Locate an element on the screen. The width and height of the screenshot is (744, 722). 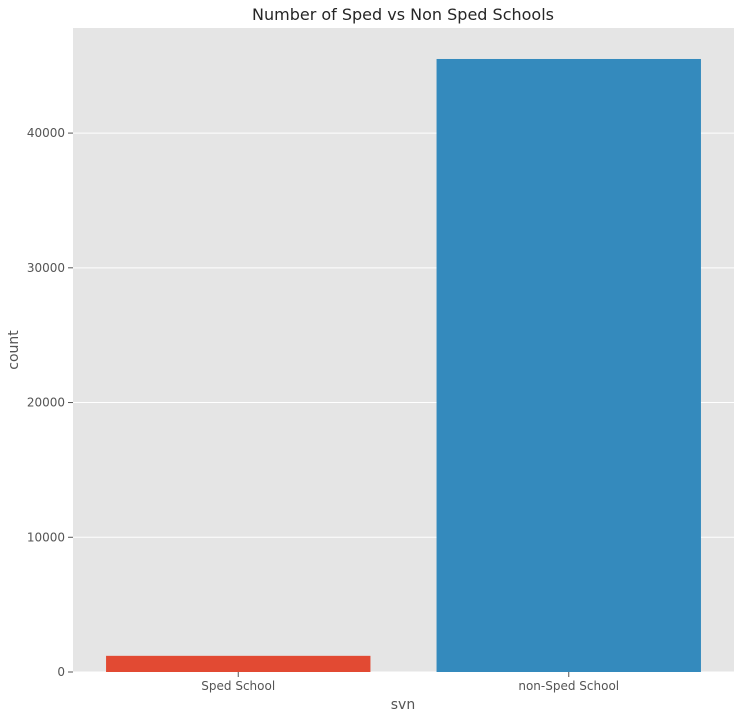
y-axis-ticks: 0 10000 20000 30000 40000 is located at coordinates (50, 402).